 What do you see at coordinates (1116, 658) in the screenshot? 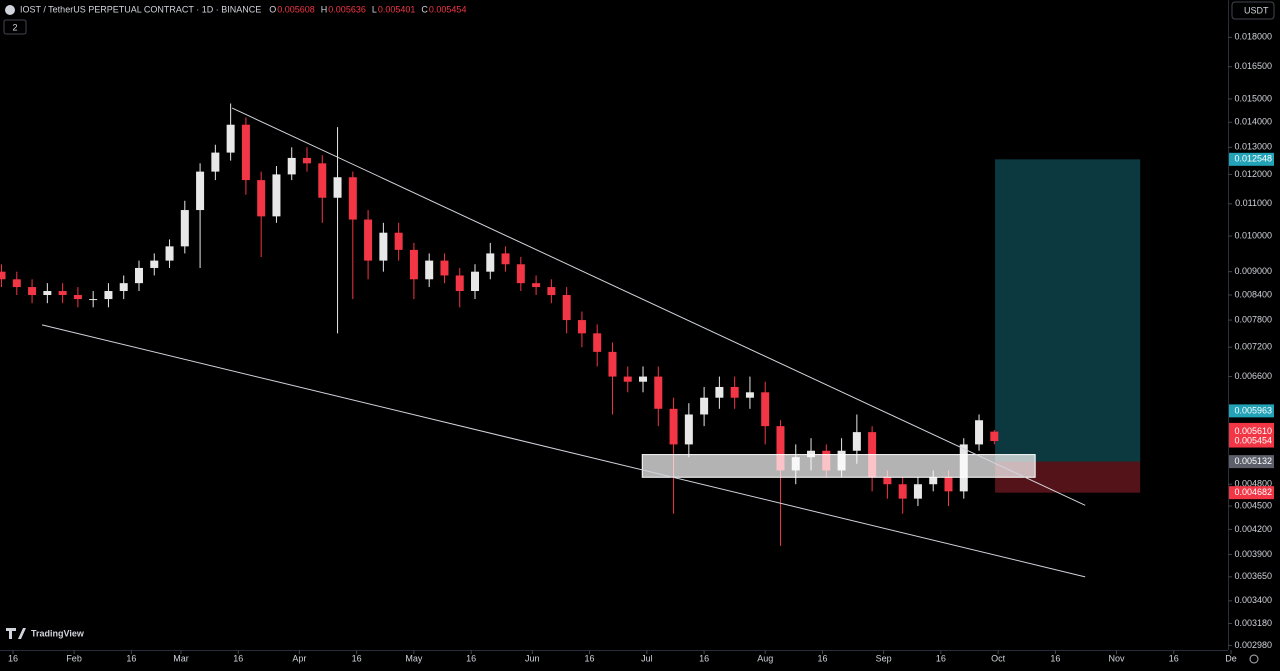
I see `x-tick-label: Nov` at bounding box center [1116, 658].